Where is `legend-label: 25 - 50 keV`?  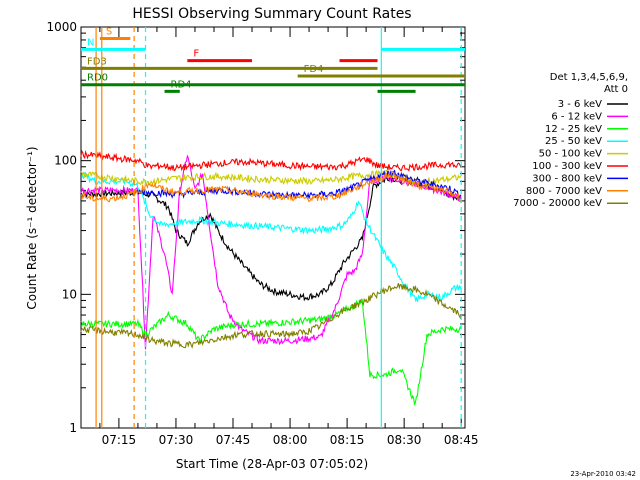
legend-label: 25 - 50 keV is located at coordinates (573, 141).